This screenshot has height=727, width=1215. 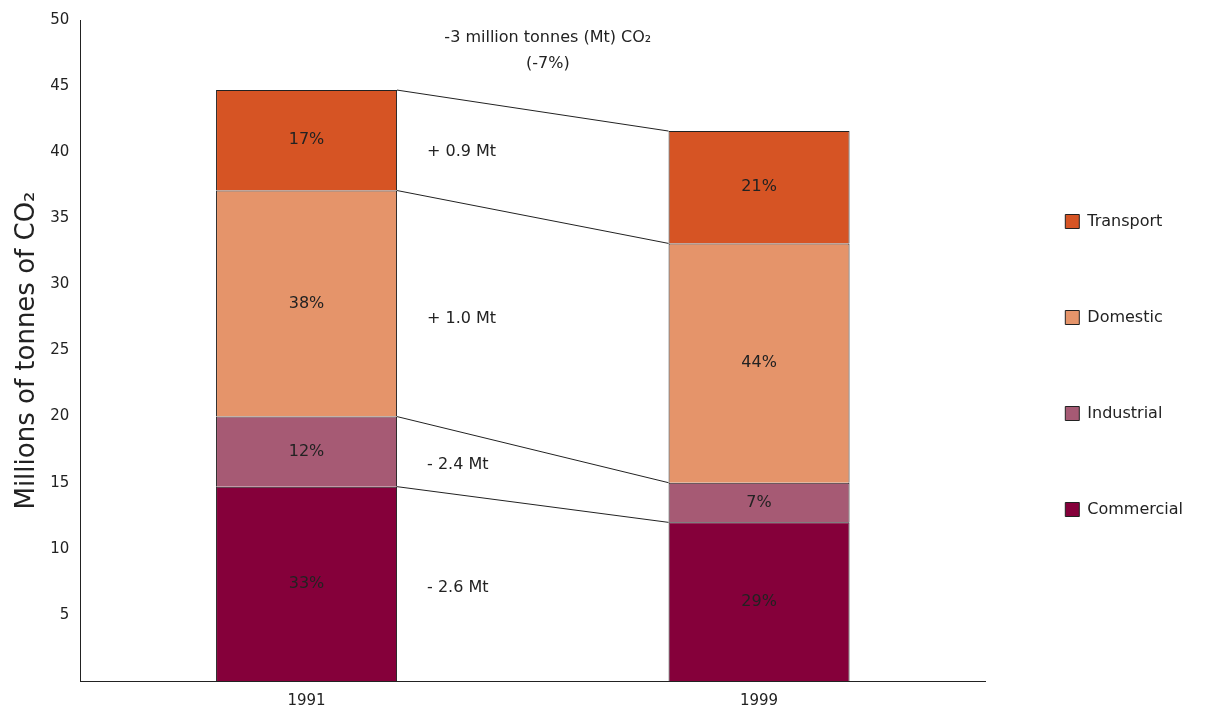 I want to click on y-tick-label: 35, so click(x=60, y=217).